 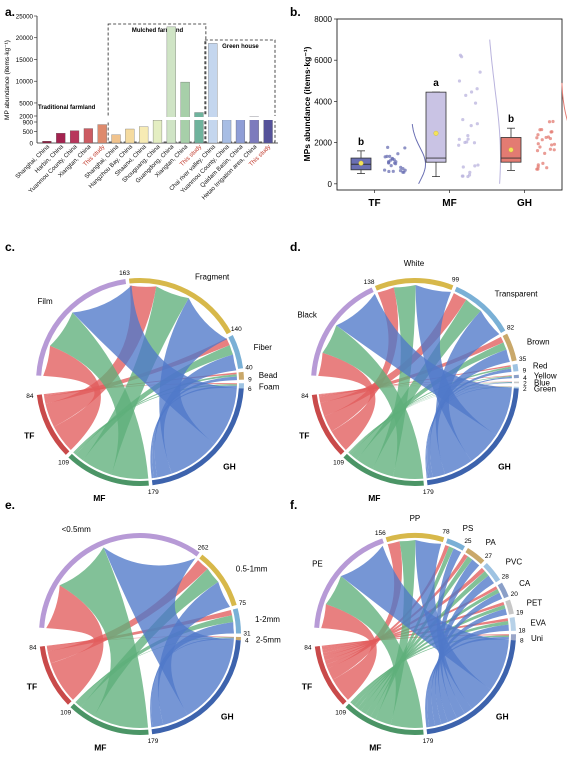 I want to click on source-label: TF, so click(x=32, y=686).